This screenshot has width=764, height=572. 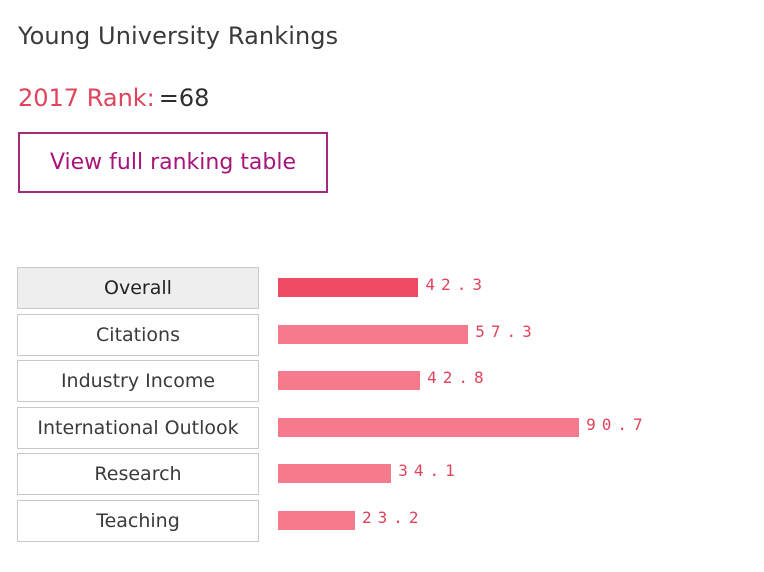 What do you see at coordinates (456, 284) in the screenshot?
I see `score-label-overall: 42.3` at bounding box center [456, 284].